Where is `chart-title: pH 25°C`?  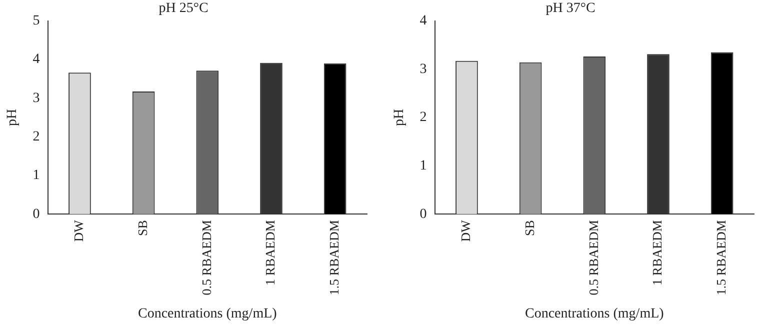
chart-title: pH 25°C is located at coordinates (183, 8).